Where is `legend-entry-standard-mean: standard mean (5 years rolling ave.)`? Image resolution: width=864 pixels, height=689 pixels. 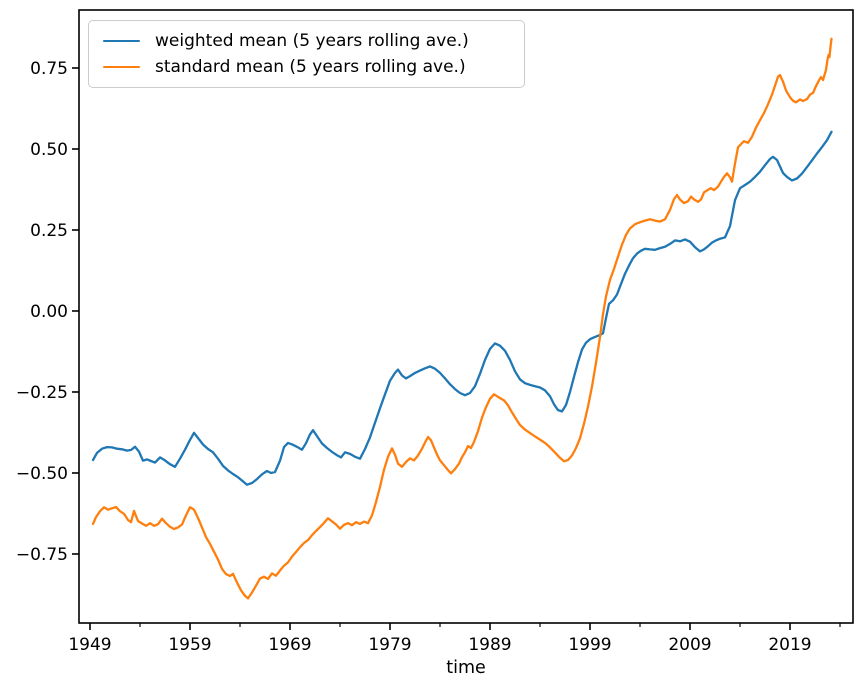
legend-entry-standard-mean: standard mean (5 years rolling ave.) is located at coordinates (308, 67).